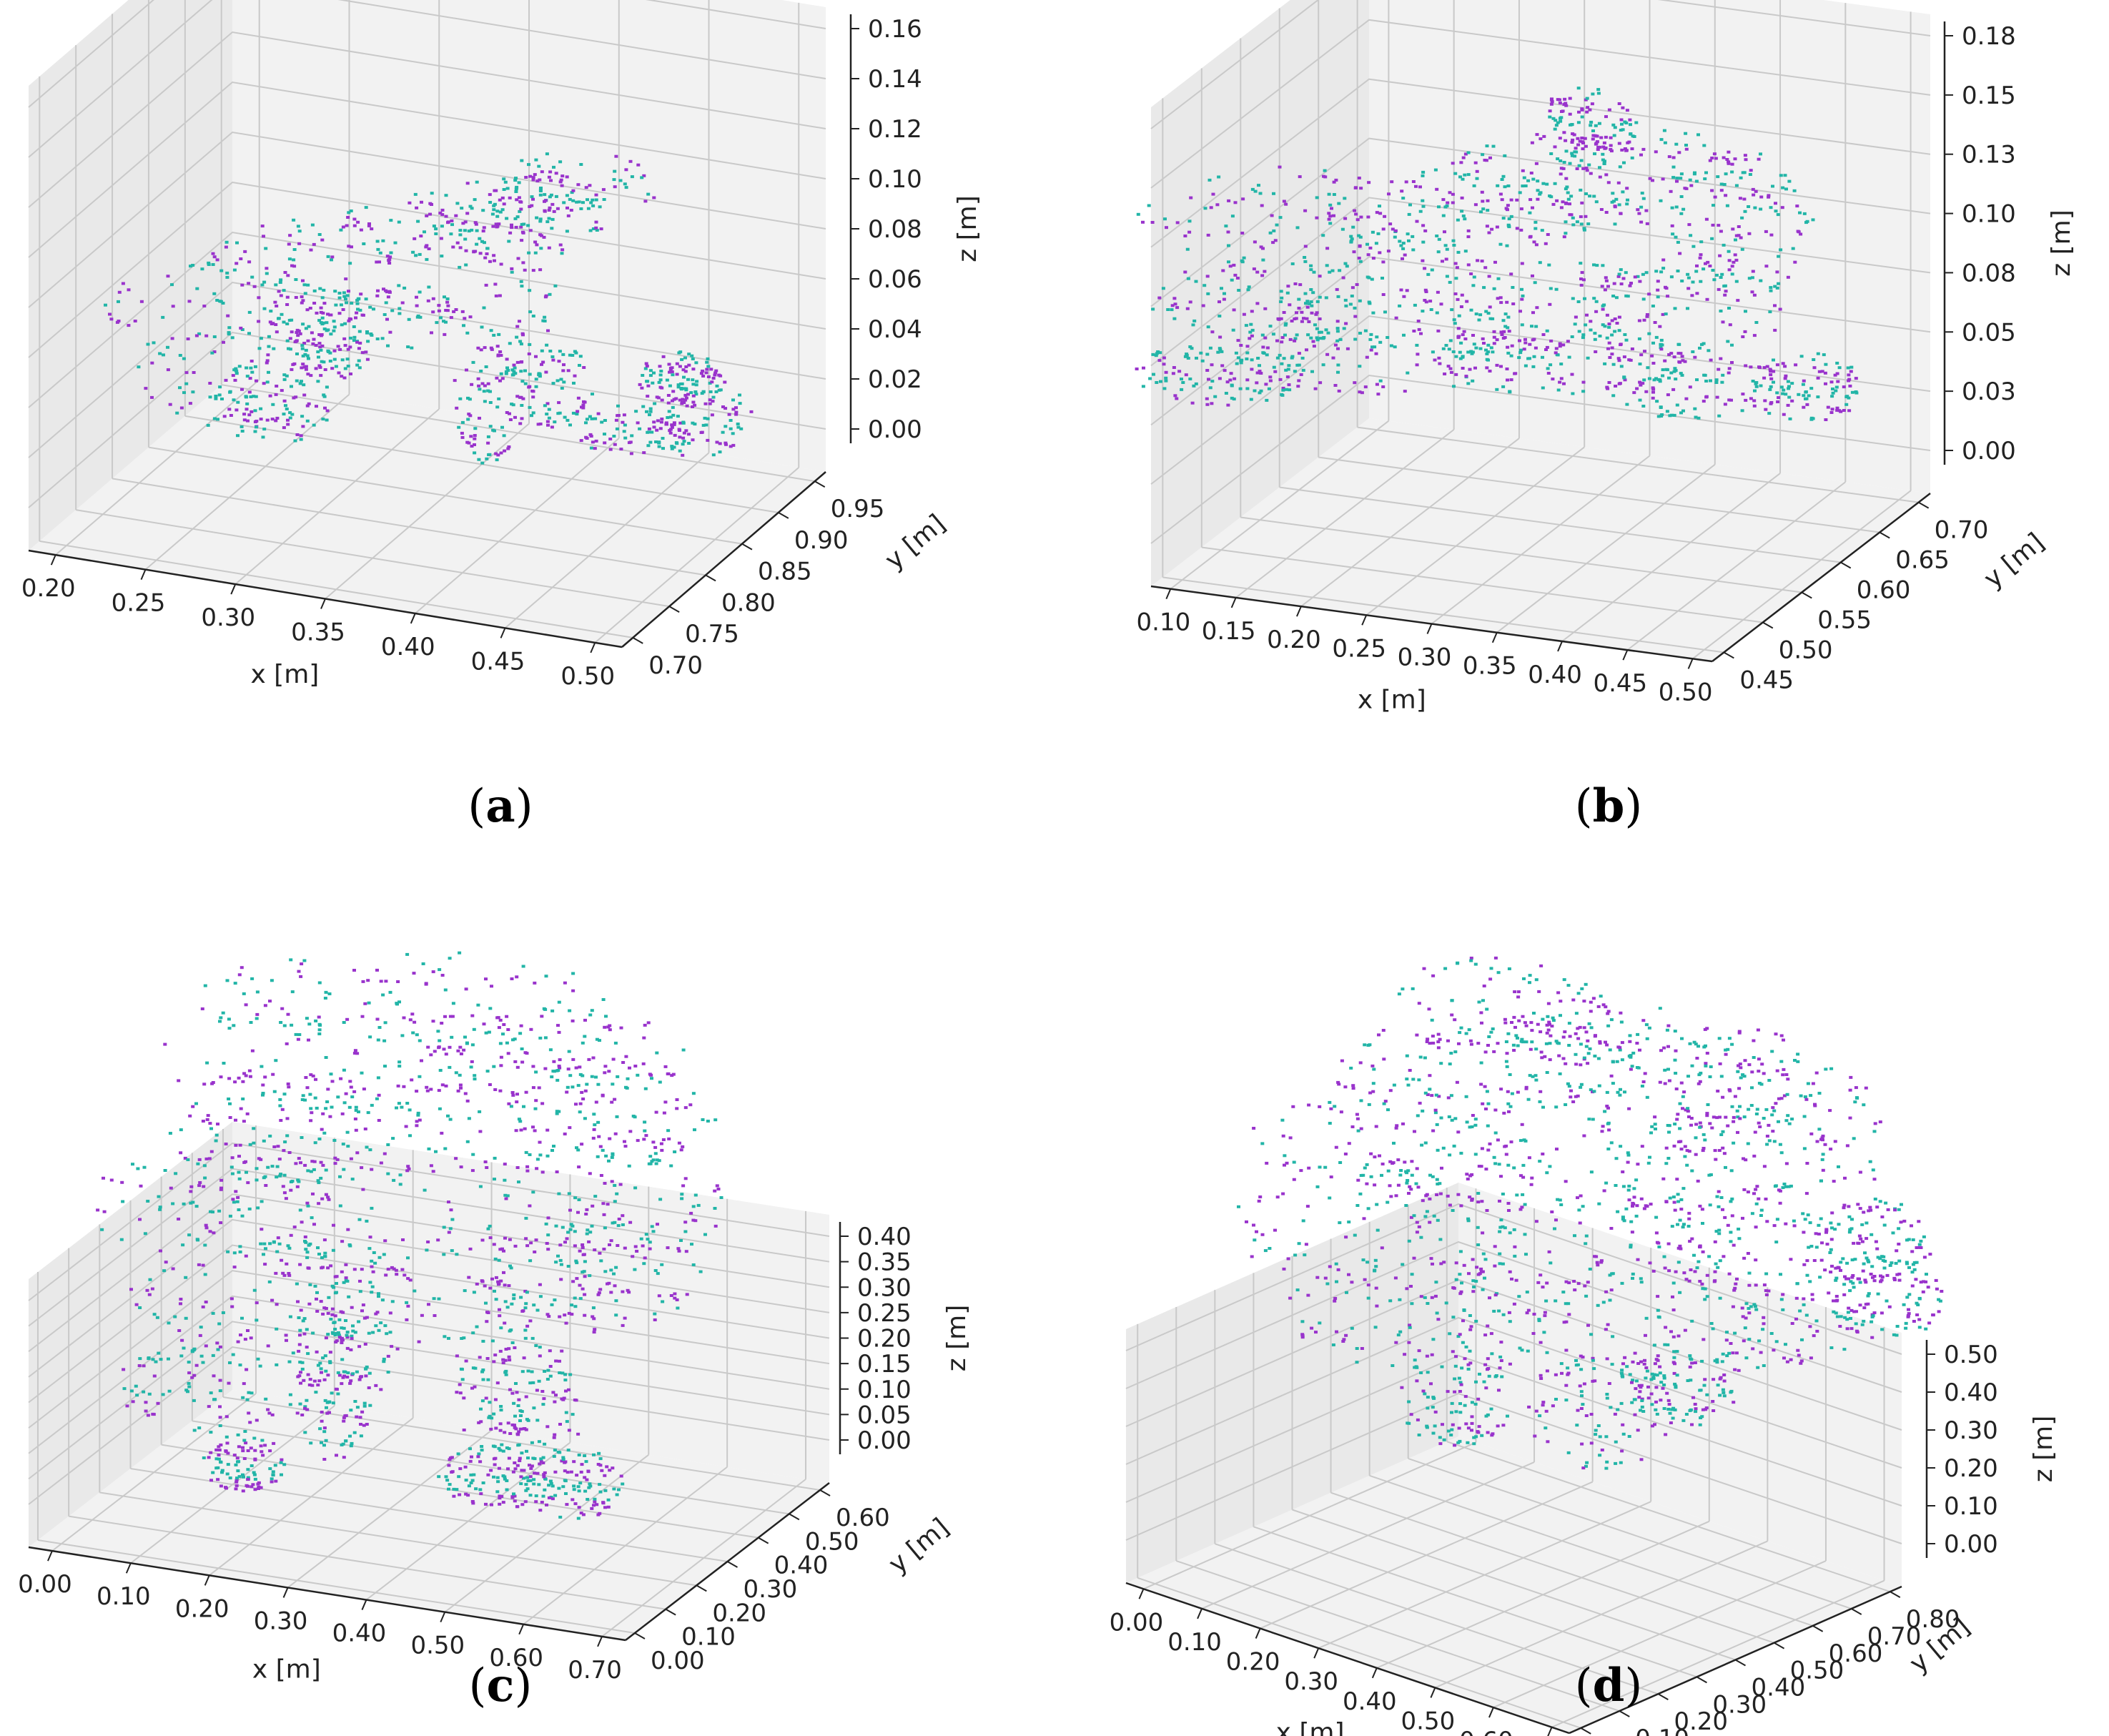  What do you see at coordinates (408, 647) in the screenshot?
I see `x-tick-label: 0.40` at bounding box center [408, 647].